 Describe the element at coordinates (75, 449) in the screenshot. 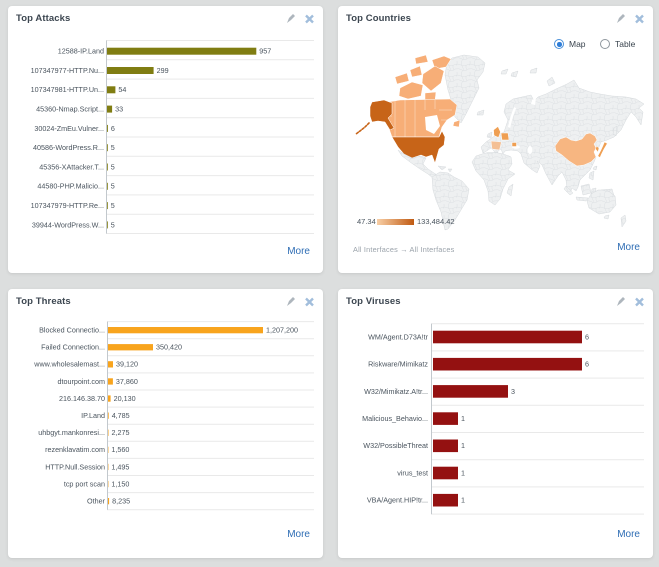

I see `svg-text: rezenklavatim.com` at that location.